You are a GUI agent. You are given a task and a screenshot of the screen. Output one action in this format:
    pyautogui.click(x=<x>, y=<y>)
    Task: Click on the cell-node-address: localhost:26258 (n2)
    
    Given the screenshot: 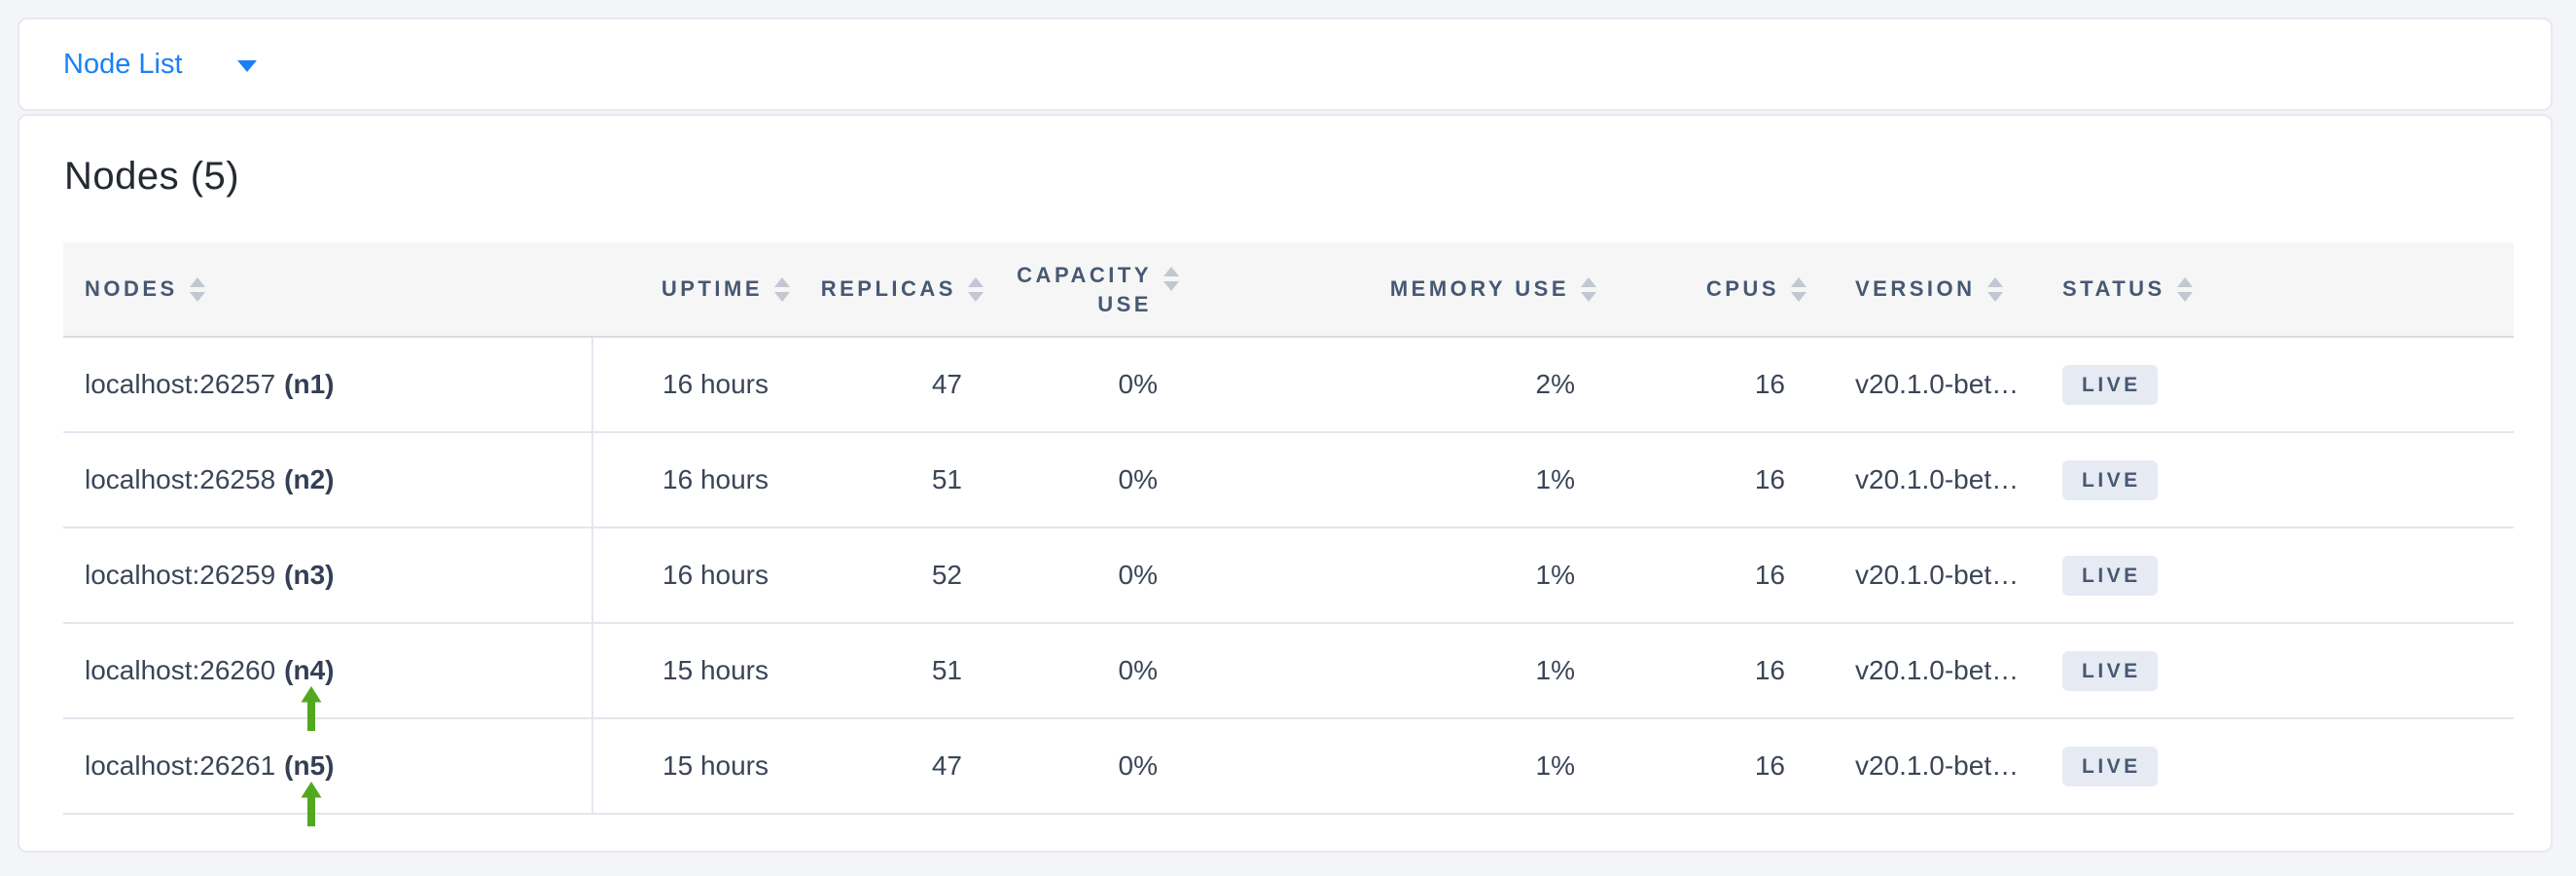 What is the action you would take?
    pyautogui.click(x=327, y=480)
    